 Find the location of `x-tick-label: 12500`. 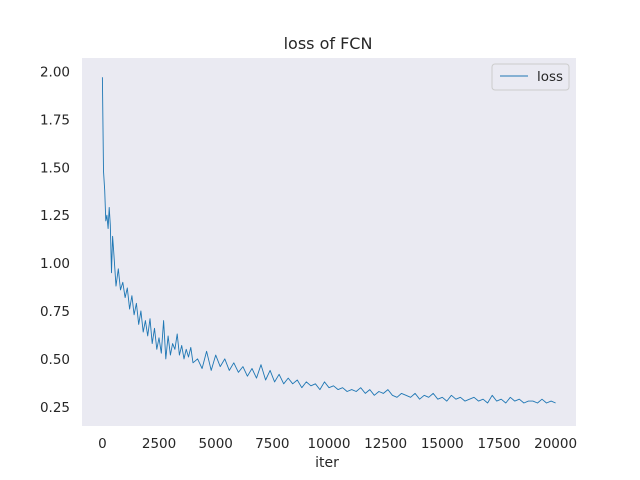

x-tick-label: 12500 is located at coordinates (385, 444).